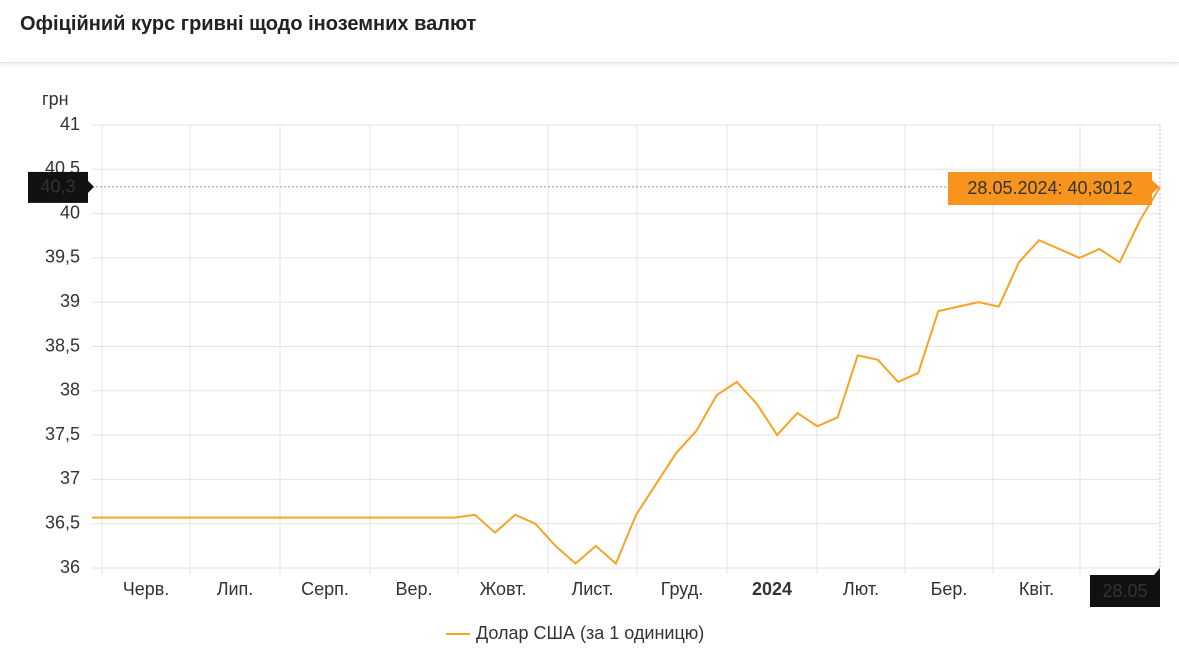 The image size is (1179, 669). What do you see at coordinates (55, 99) in the screenshot?
I see `y-unit: грн` at bounding box center [55, 99].